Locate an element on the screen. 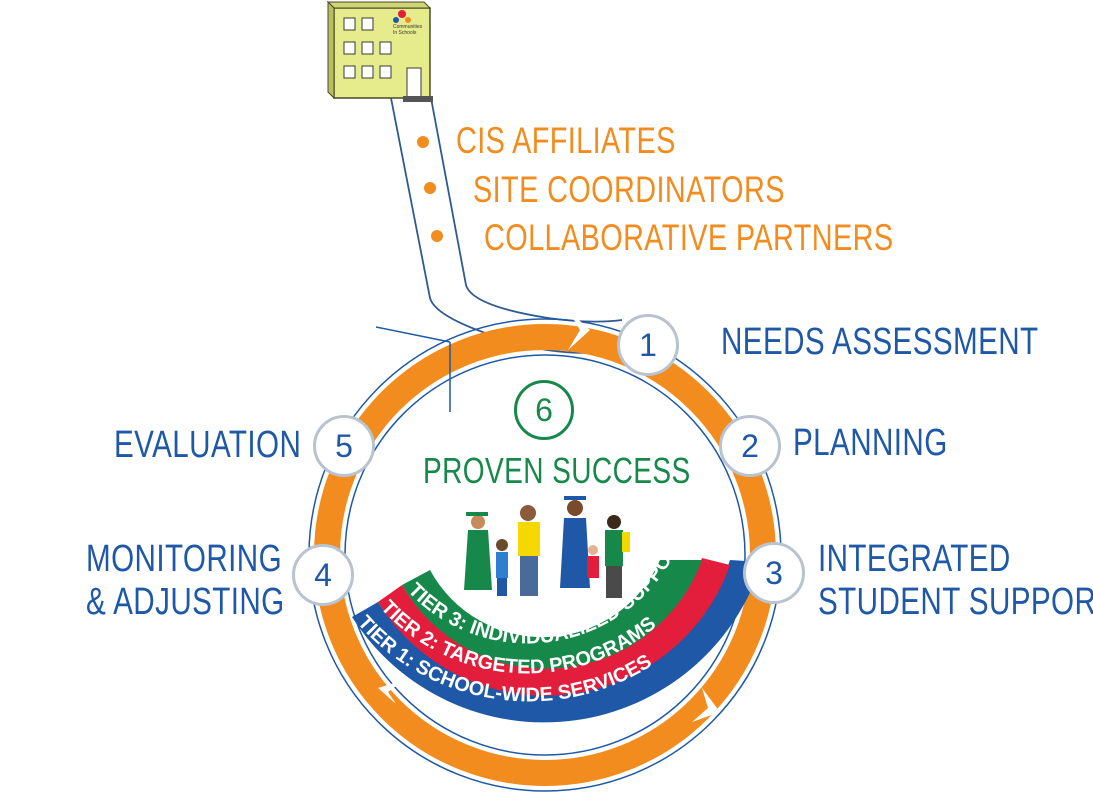  tier-2-band is located at coordinates (554, 627).